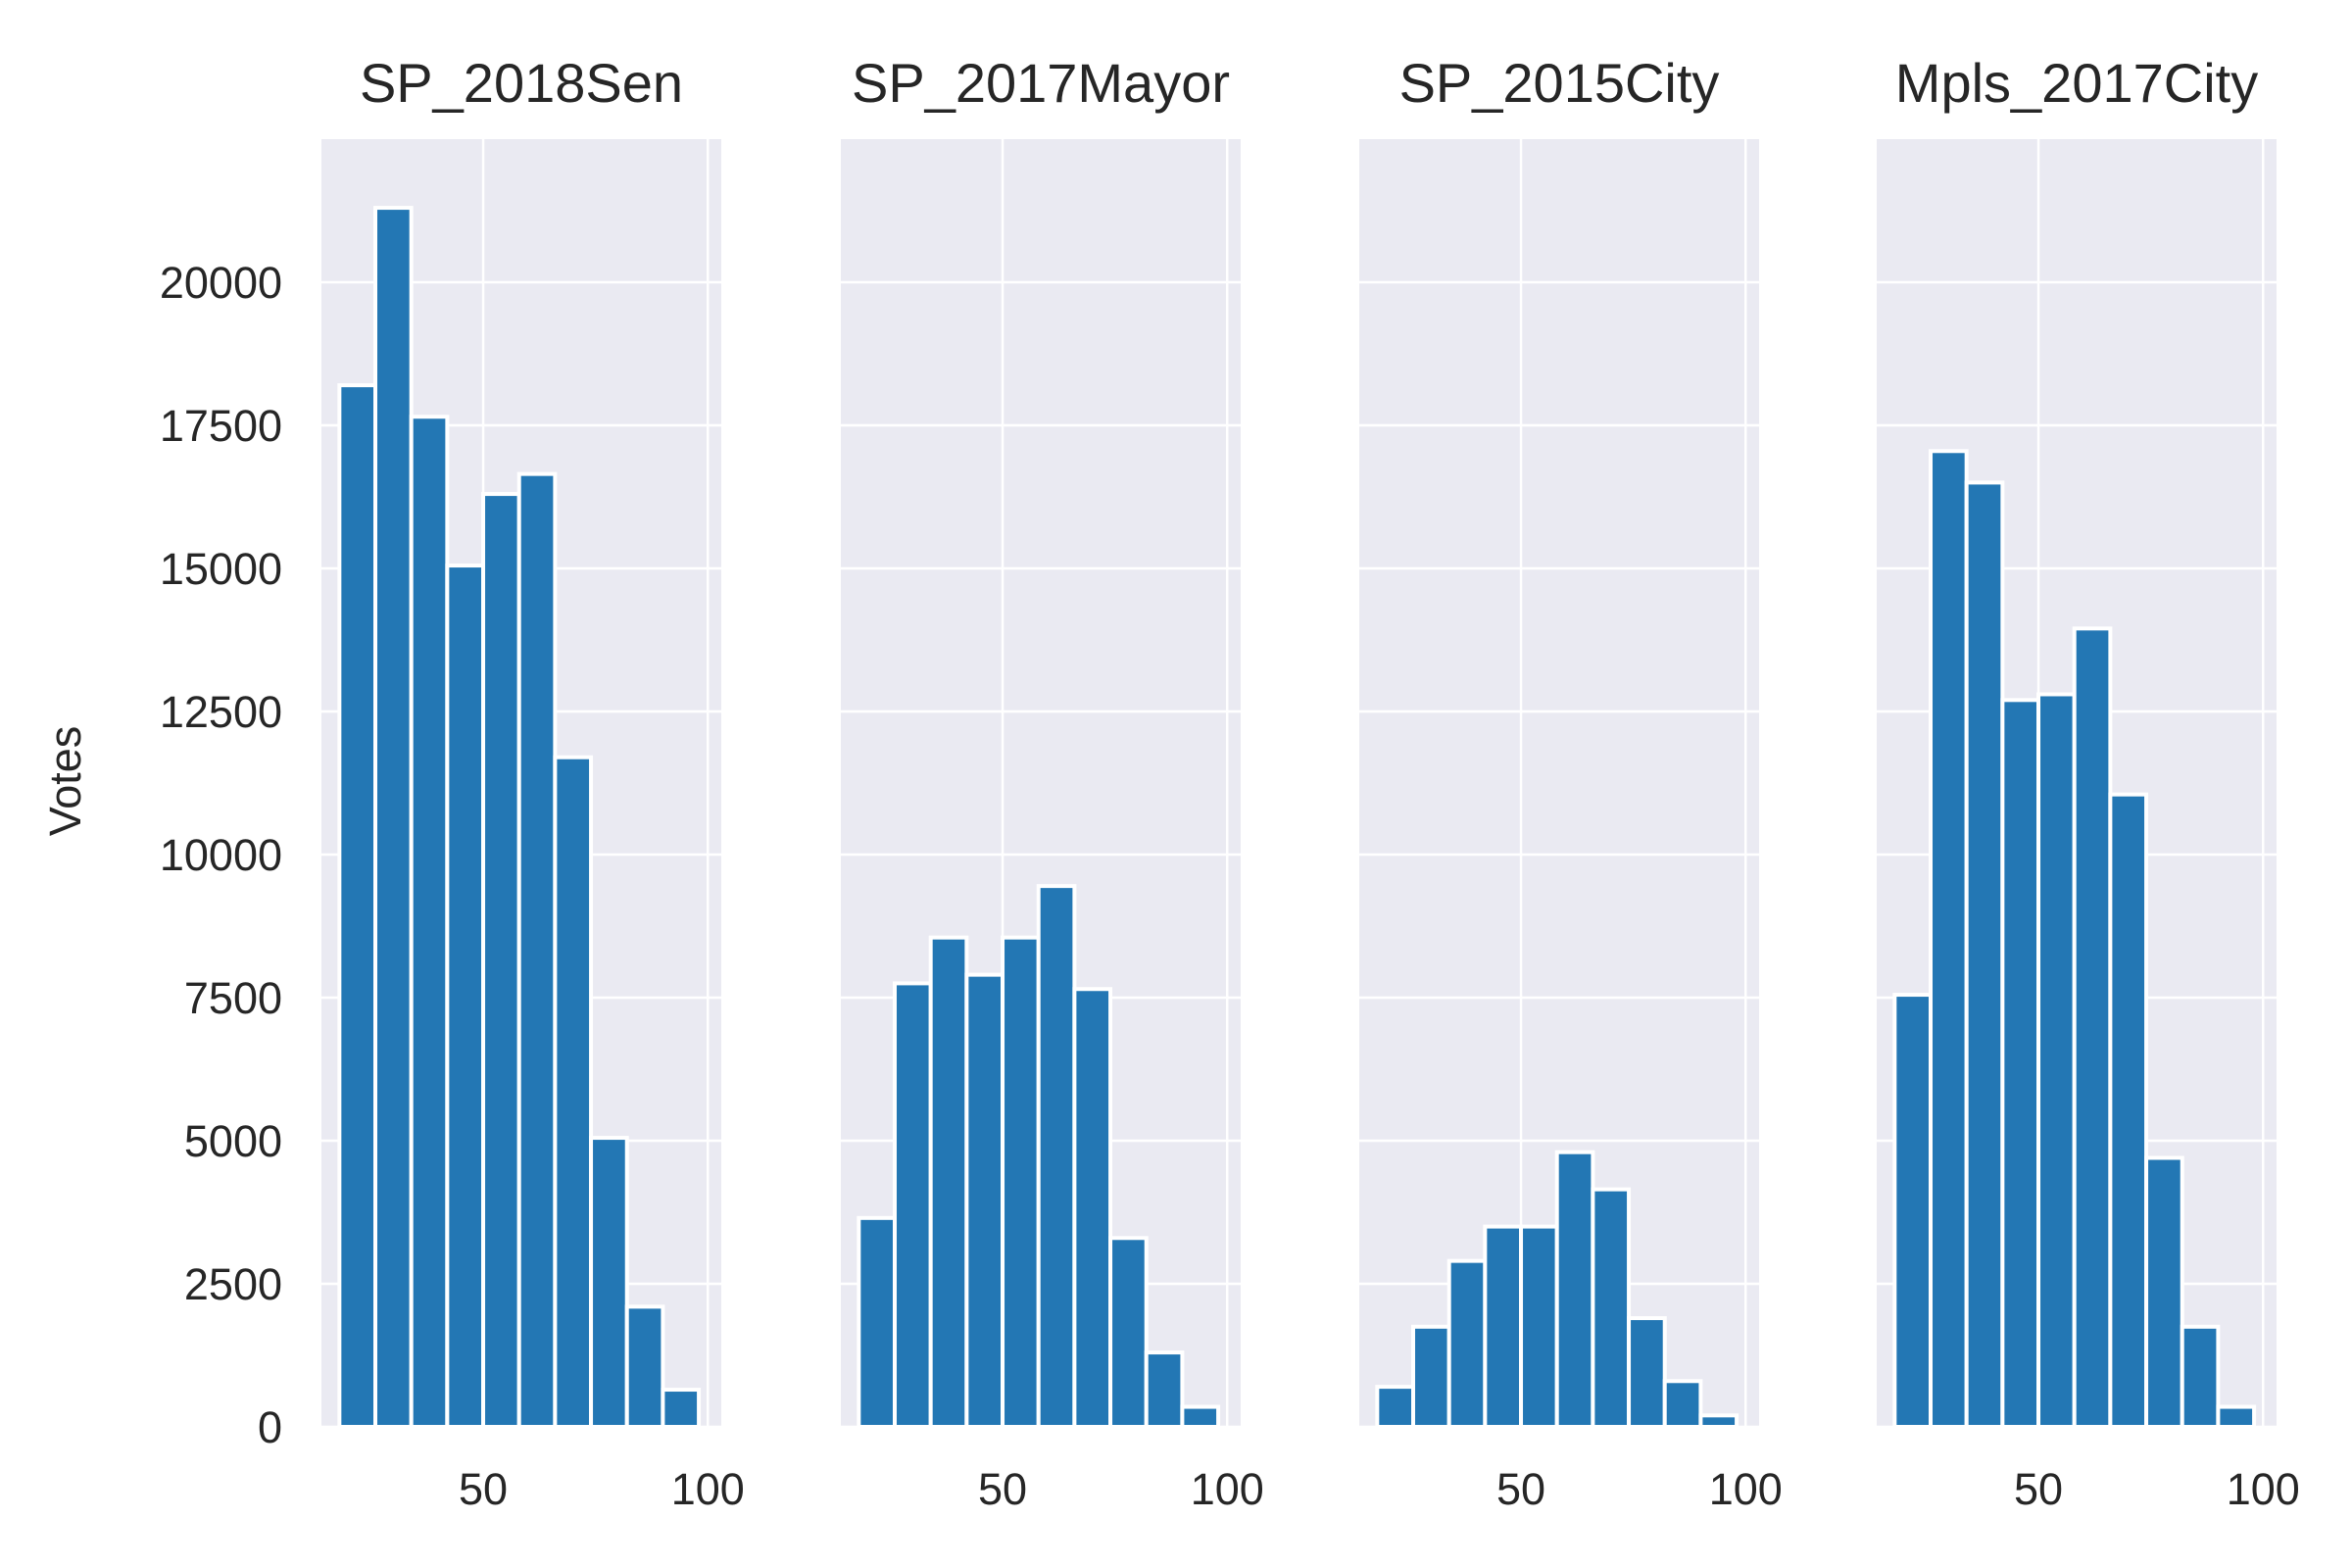  I want to click on y-tick-label: 12500, so click(221, 712).